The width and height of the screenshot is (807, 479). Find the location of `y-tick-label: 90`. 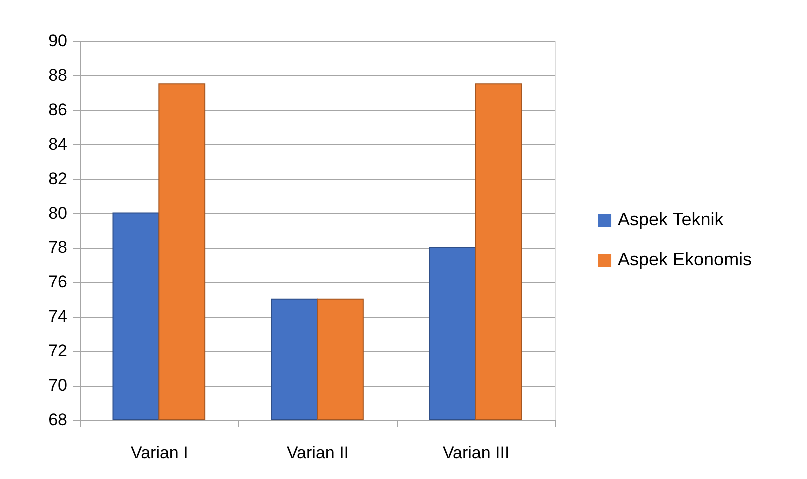

y-tick-label: 90 is located at coordinates (58, 41).